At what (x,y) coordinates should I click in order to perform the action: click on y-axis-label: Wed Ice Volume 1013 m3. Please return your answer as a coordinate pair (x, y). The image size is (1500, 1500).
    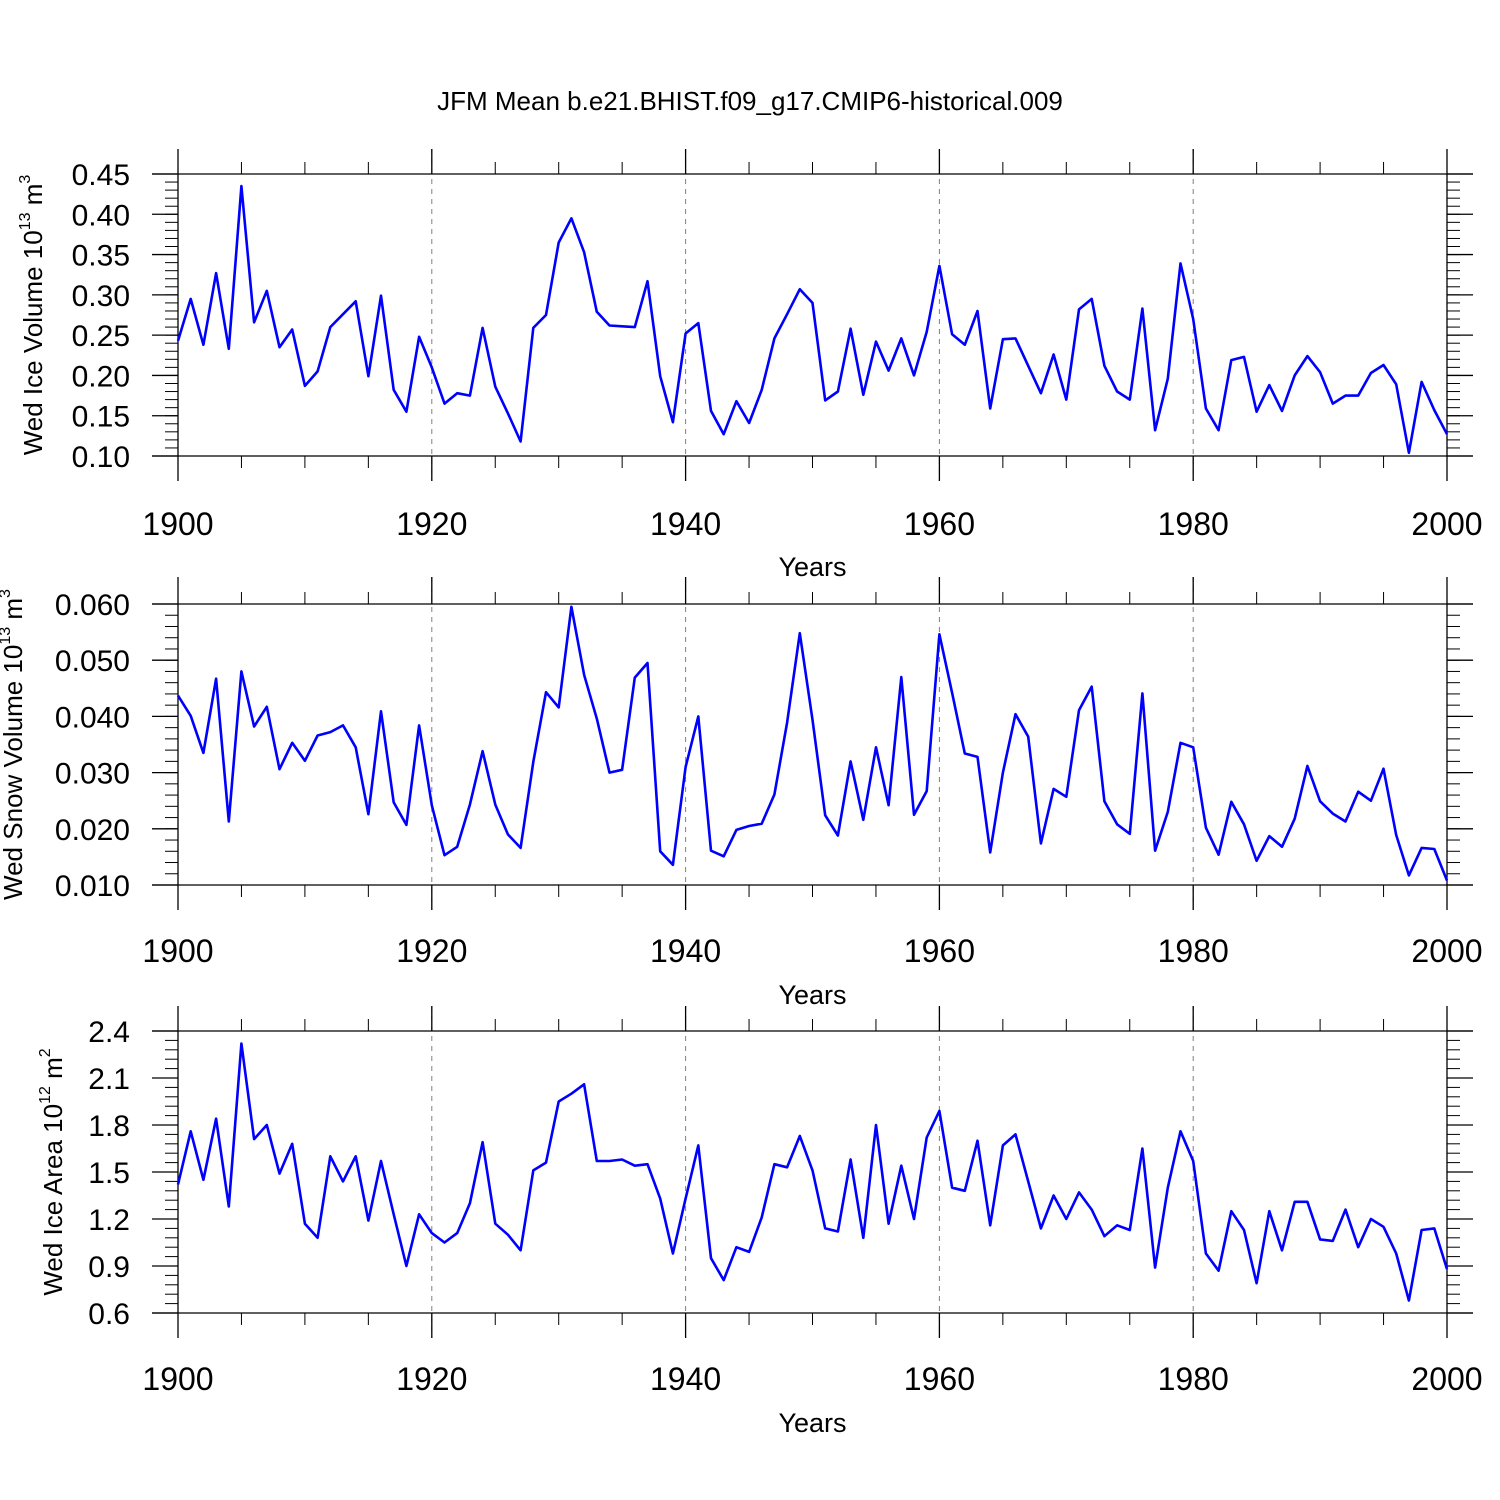
    Looking at the image, I should click on (32, 315).